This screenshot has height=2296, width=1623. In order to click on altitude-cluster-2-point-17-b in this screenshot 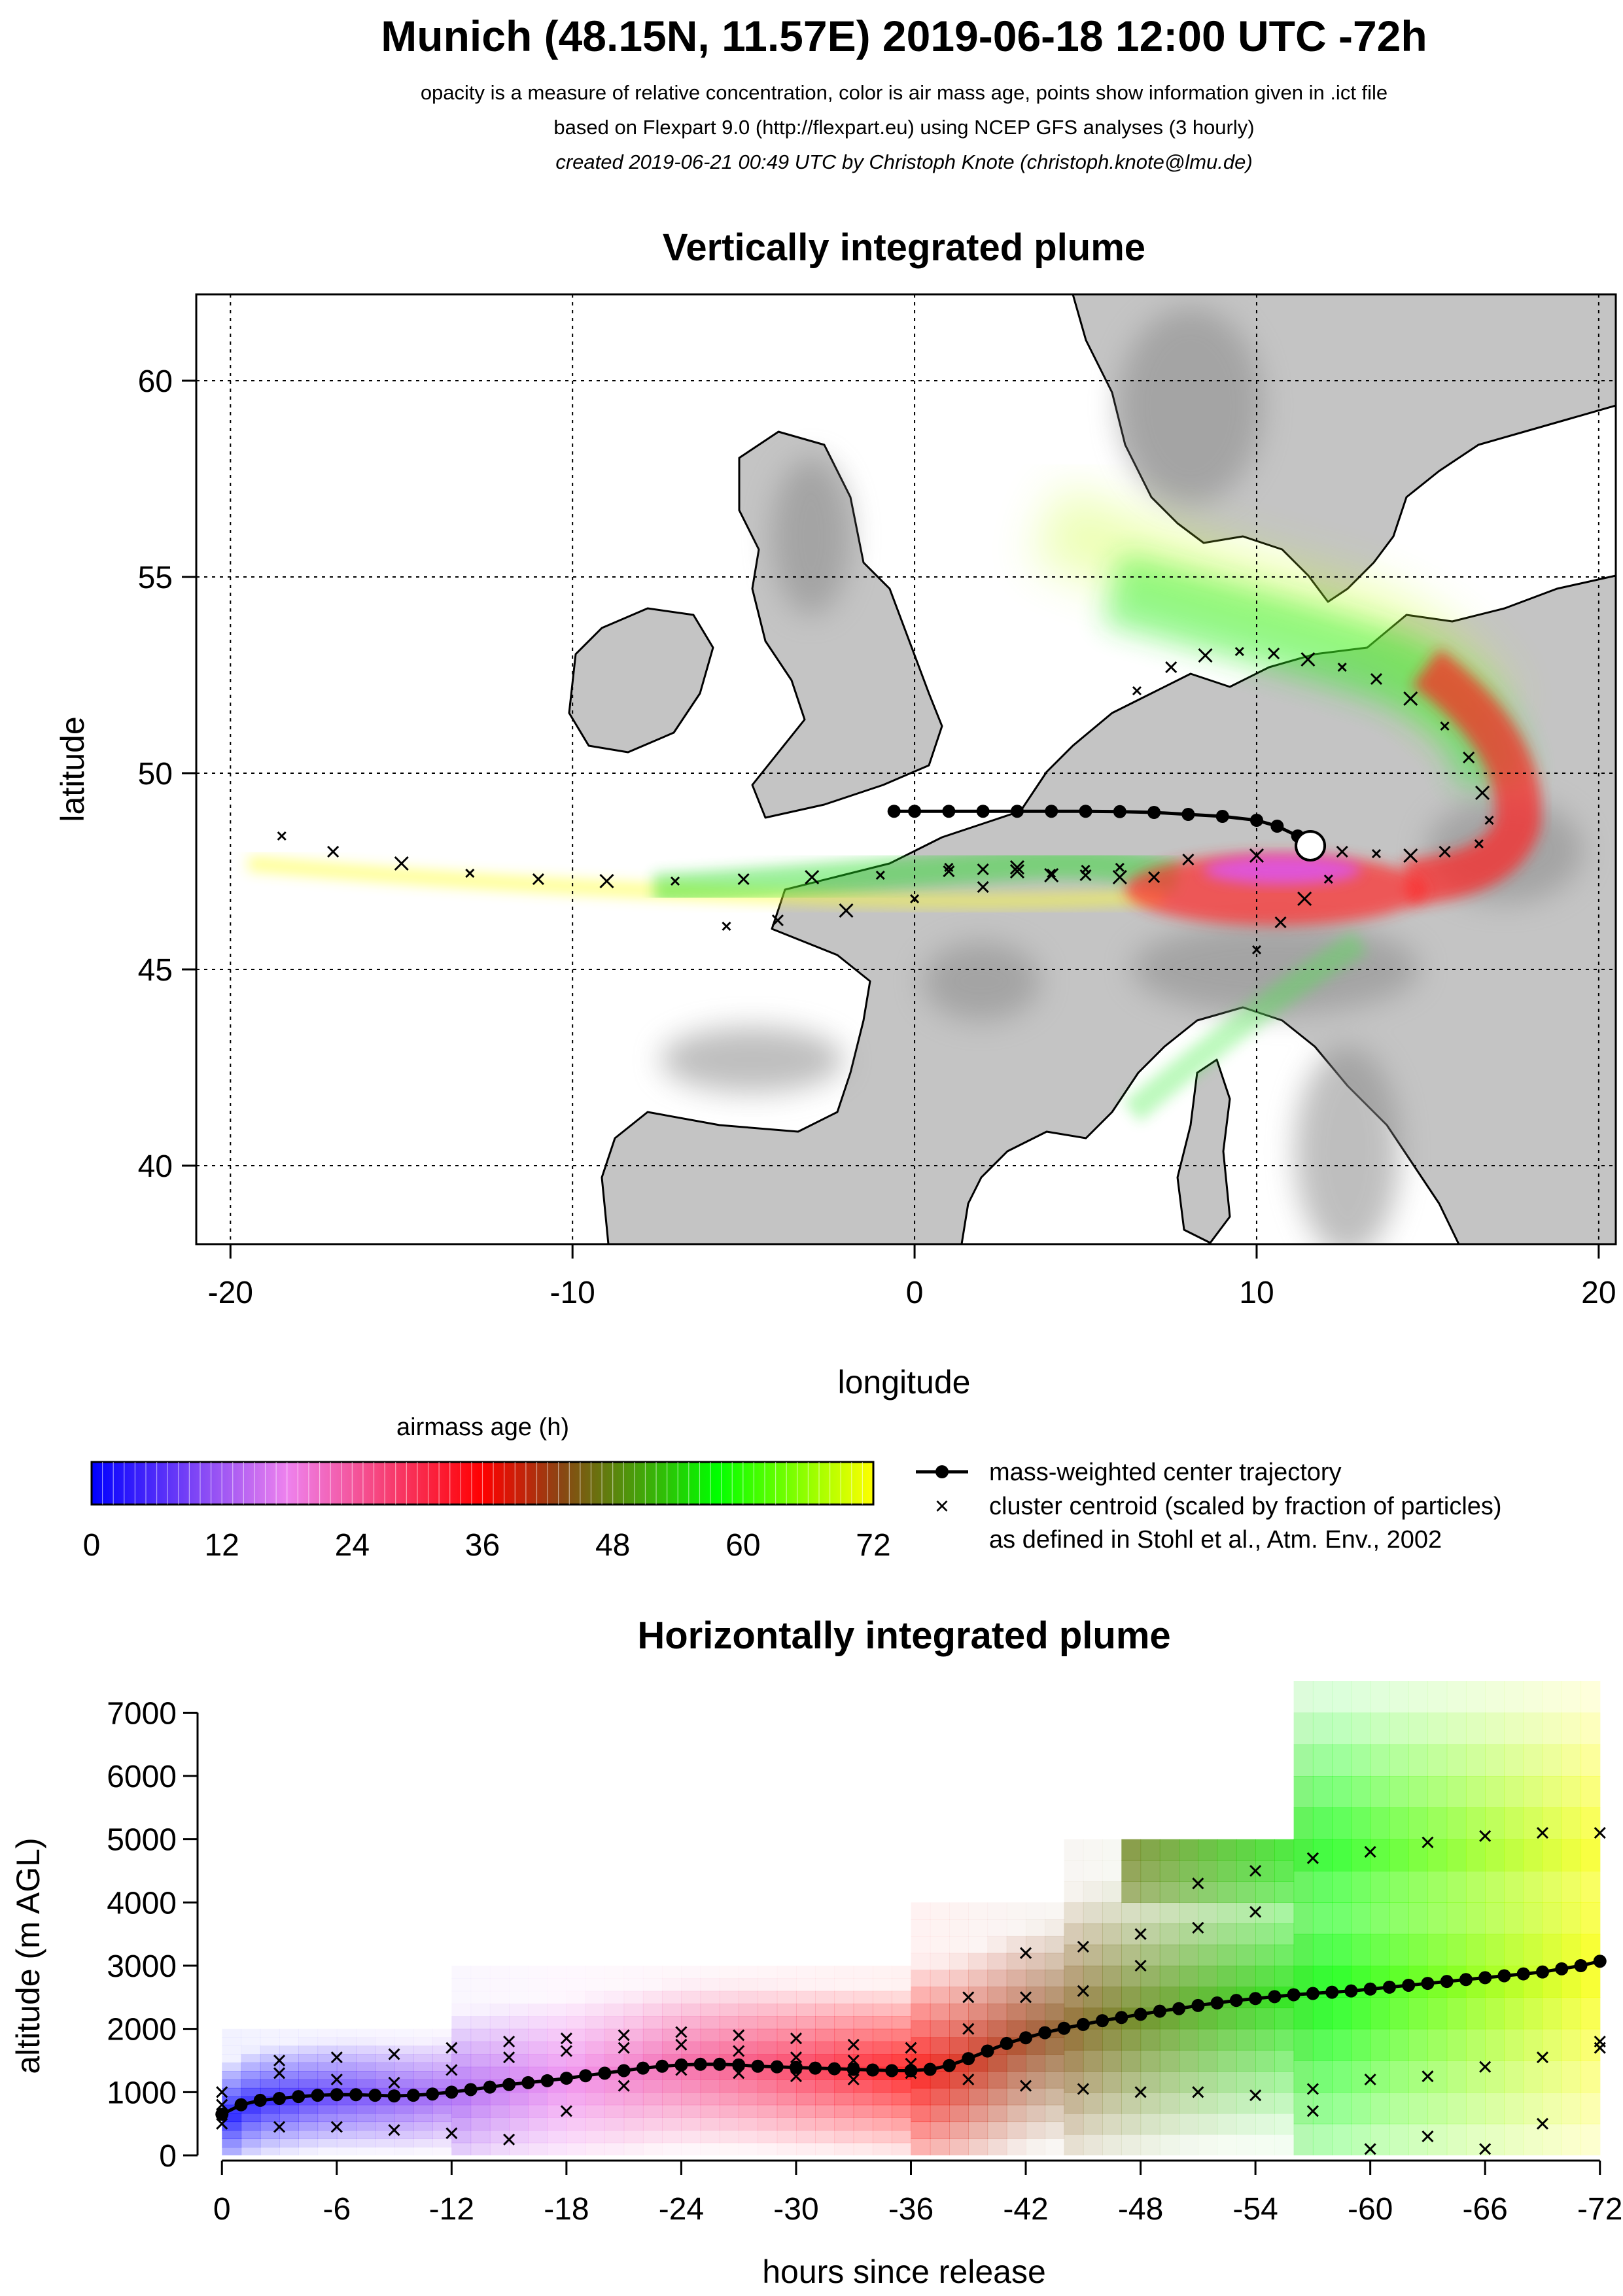, I will do `click(1198, 1927)`.